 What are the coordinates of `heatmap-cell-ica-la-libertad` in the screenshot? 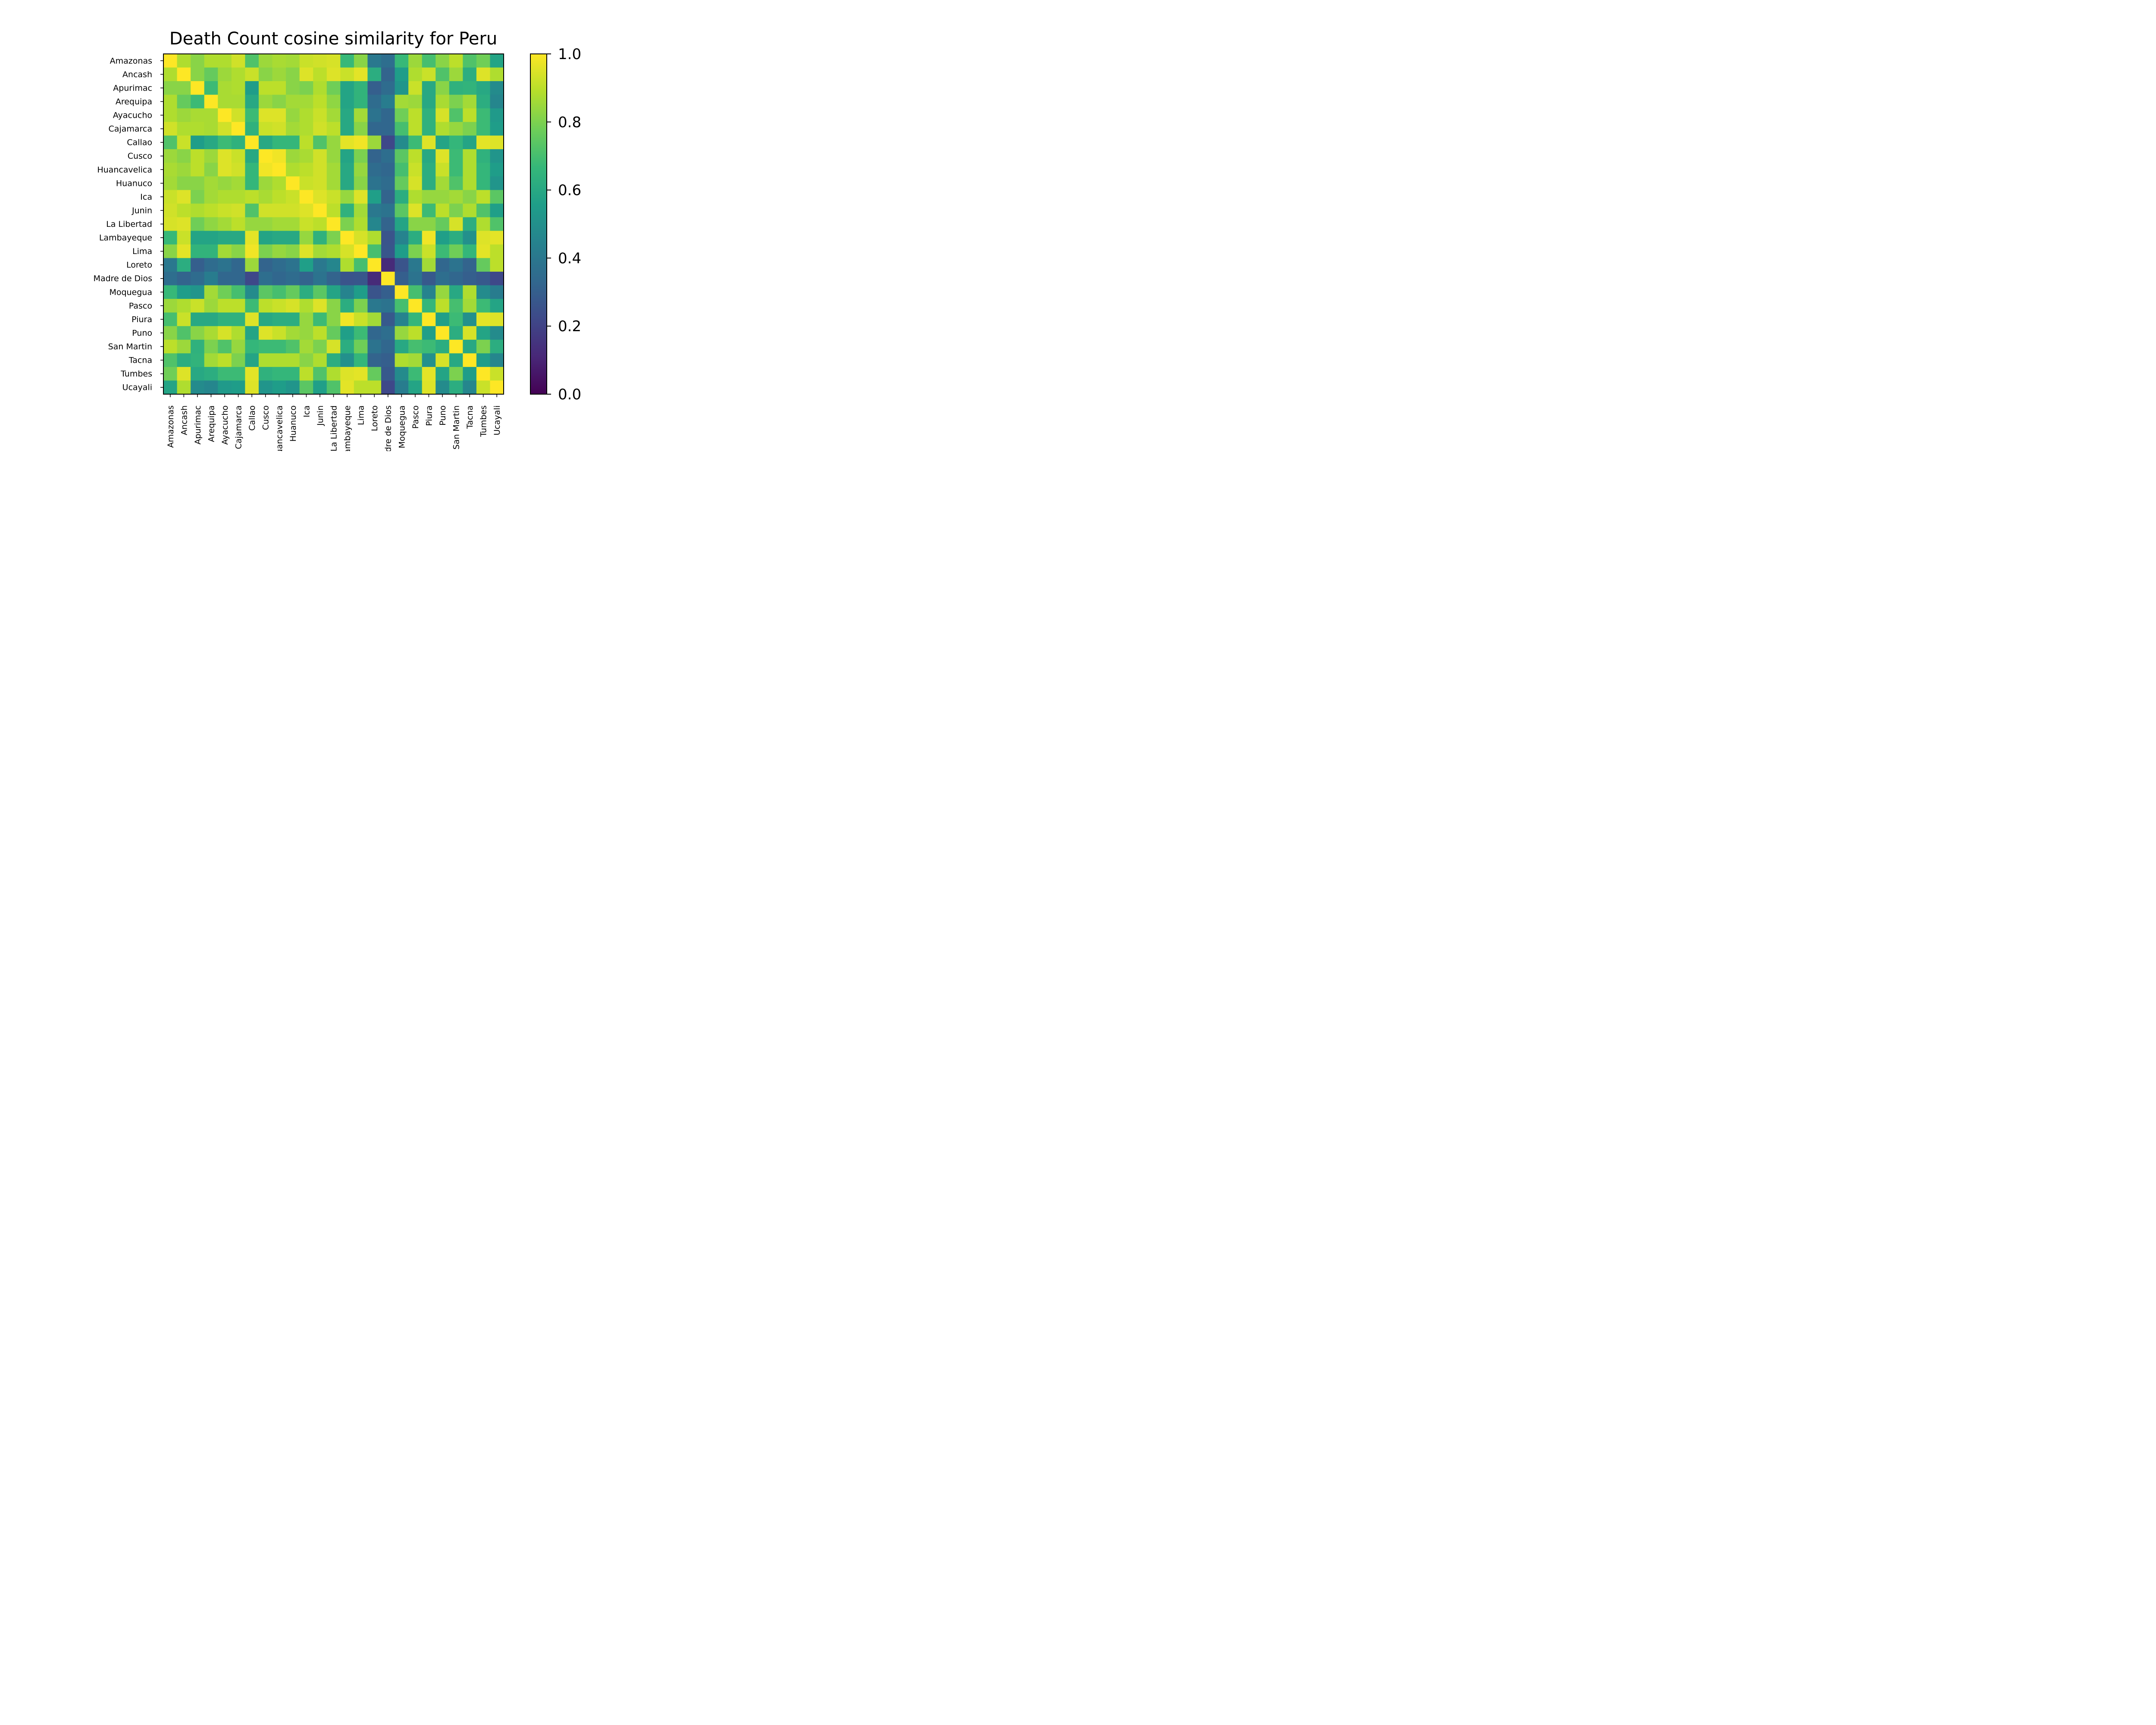 It's located at (333, 197).